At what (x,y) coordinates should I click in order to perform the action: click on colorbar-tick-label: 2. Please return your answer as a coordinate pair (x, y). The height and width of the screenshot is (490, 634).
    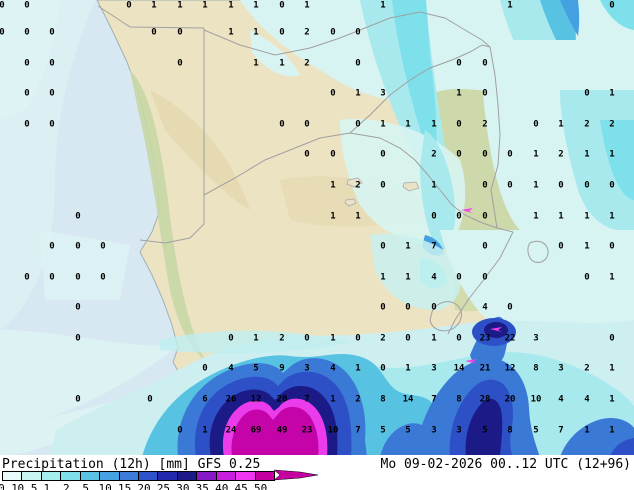
    Looking at the image, I should click on (66, 486).